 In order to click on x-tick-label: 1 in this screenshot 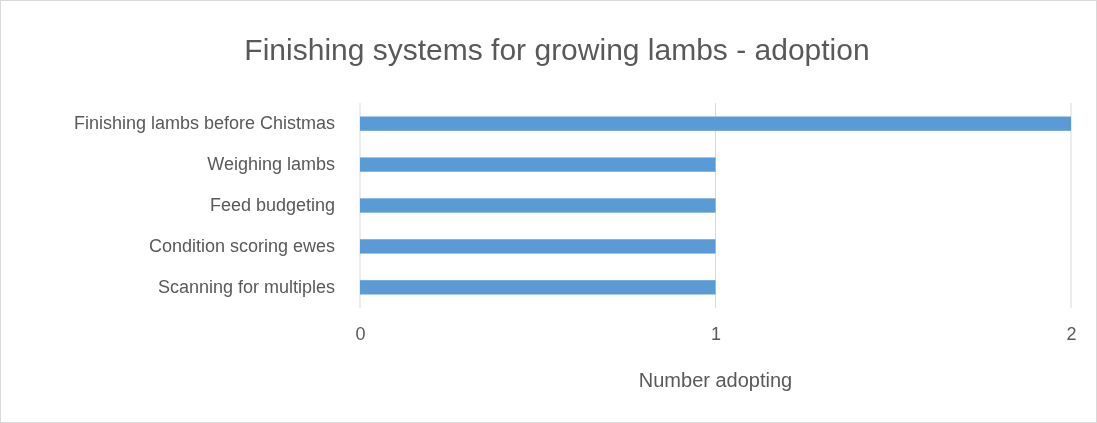, I will do `click(716, 334)`.